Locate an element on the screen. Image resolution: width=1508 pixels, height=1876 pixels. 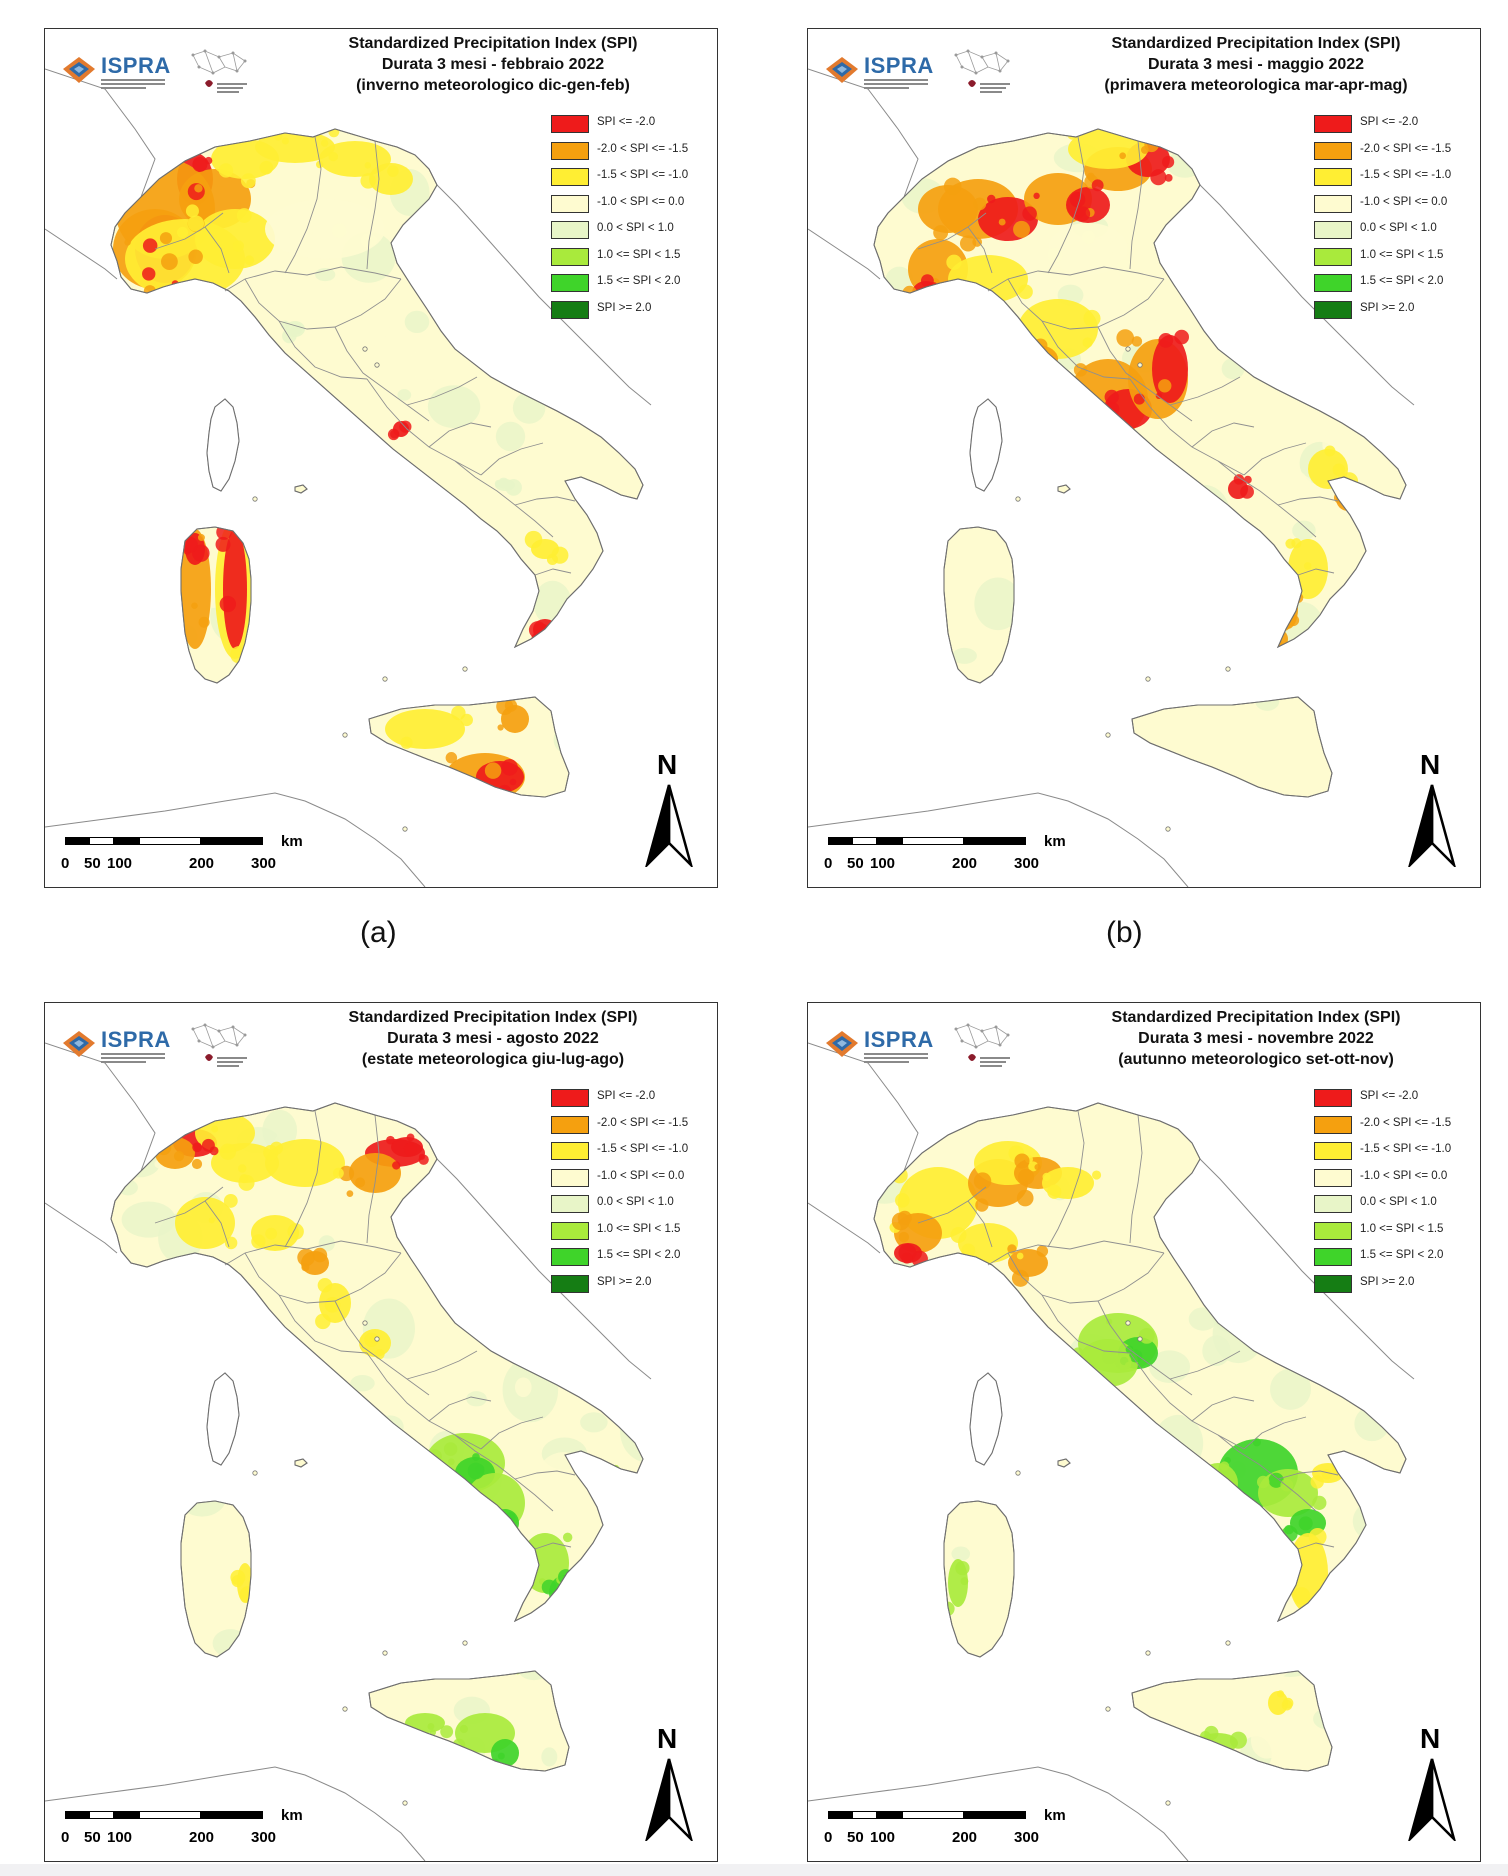
panel-caption: (a) is located at coordinates (378, 932).